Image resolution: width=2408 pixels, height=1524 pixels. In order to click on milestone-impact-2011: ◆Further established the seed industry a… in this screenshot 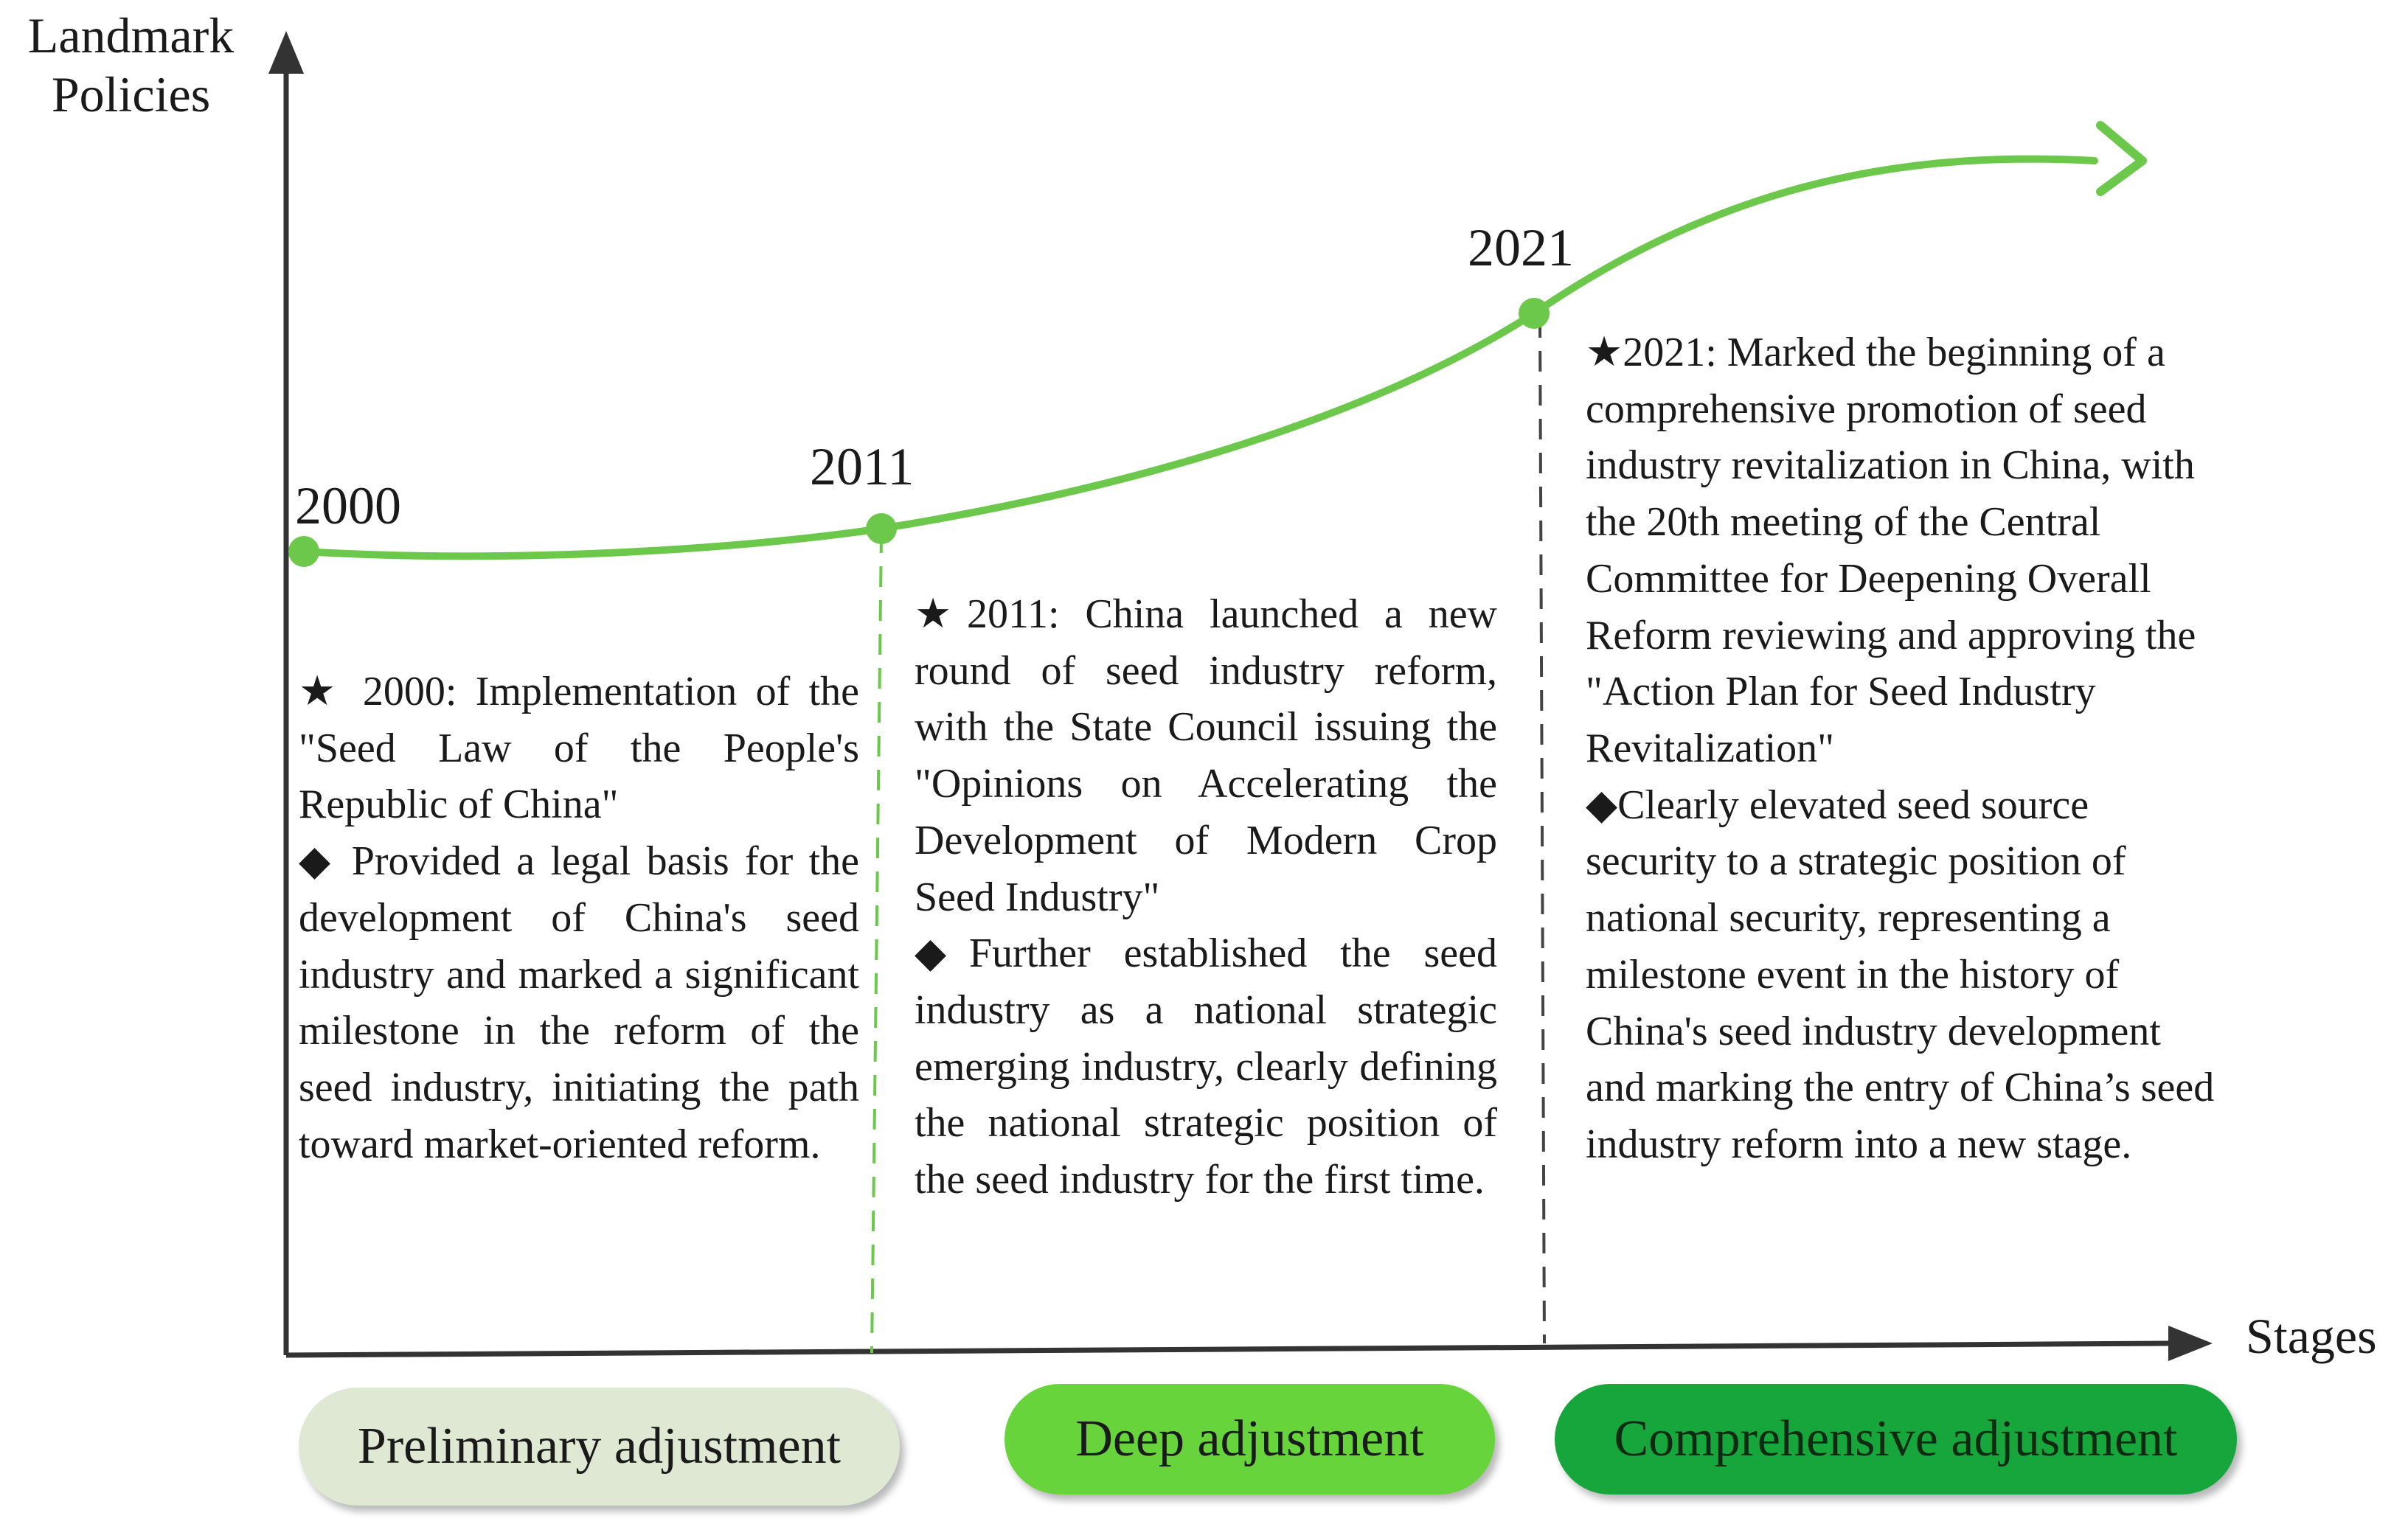, I will do `click(1206, 1066)`.